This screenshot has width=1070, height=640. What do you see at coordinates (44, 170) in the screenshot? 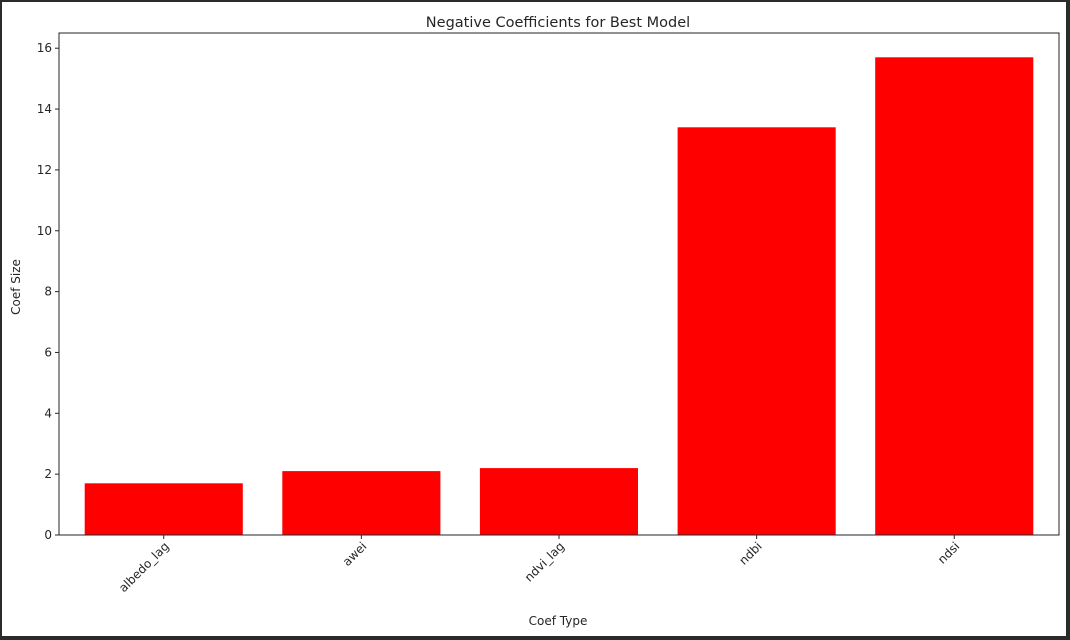
I see `y-tick-label: 12` at bounding box center [44, 170].